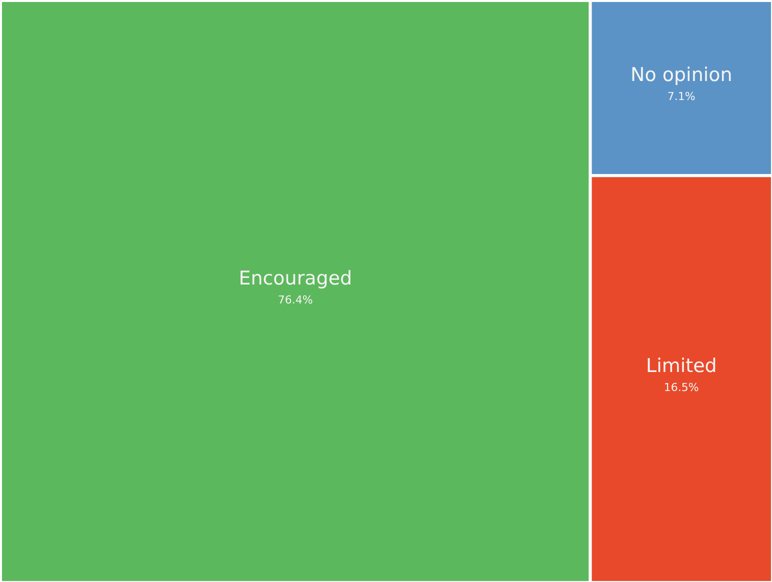  I want to click on data-label: 16.5%, so click(681, 387).